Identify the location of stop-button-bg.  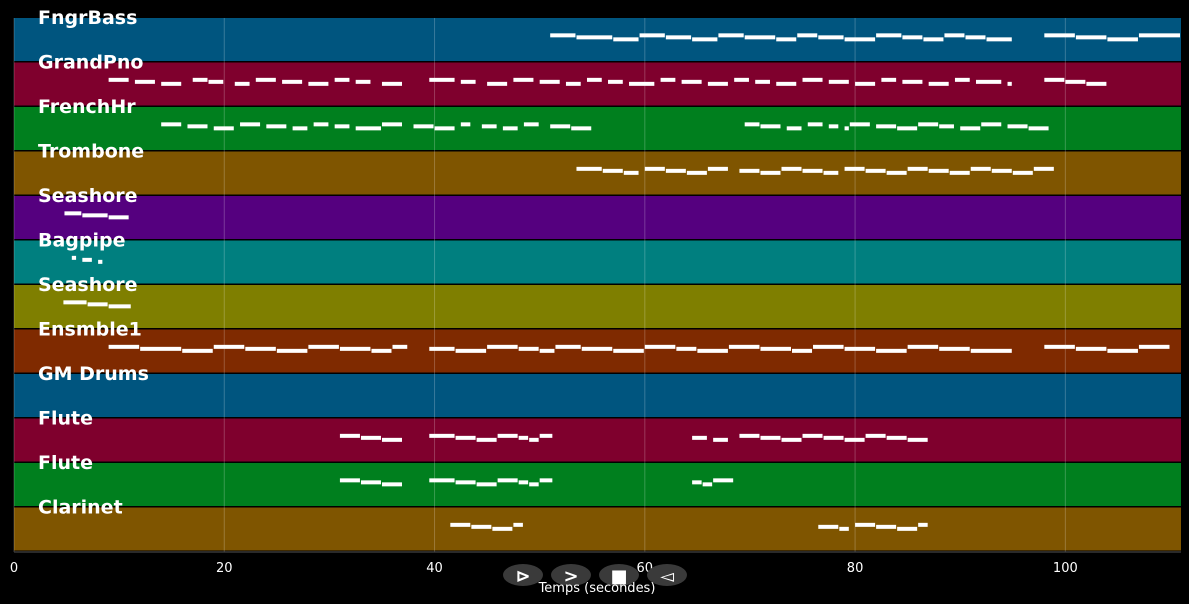
(619, 575).